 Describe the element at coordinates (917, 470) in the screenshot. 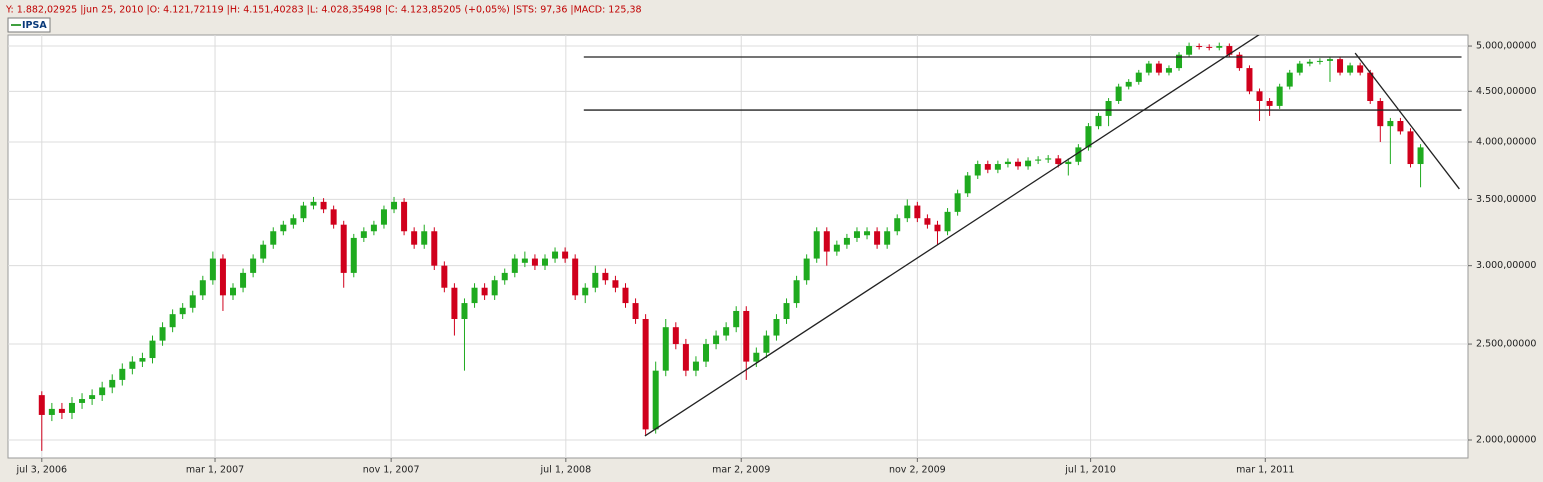

I see `x-tick-label: nov 2, 2009` at that location.